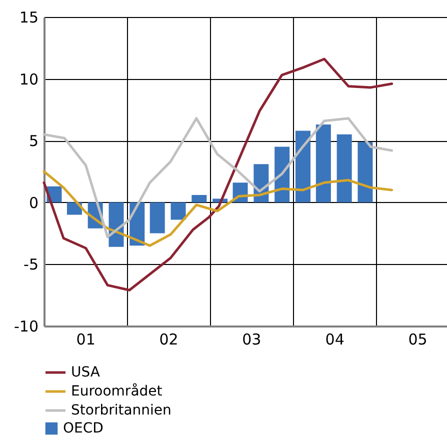 This screenshot has width=447, height=446. I want to click on legend-label: OECD, so click(83, 428).